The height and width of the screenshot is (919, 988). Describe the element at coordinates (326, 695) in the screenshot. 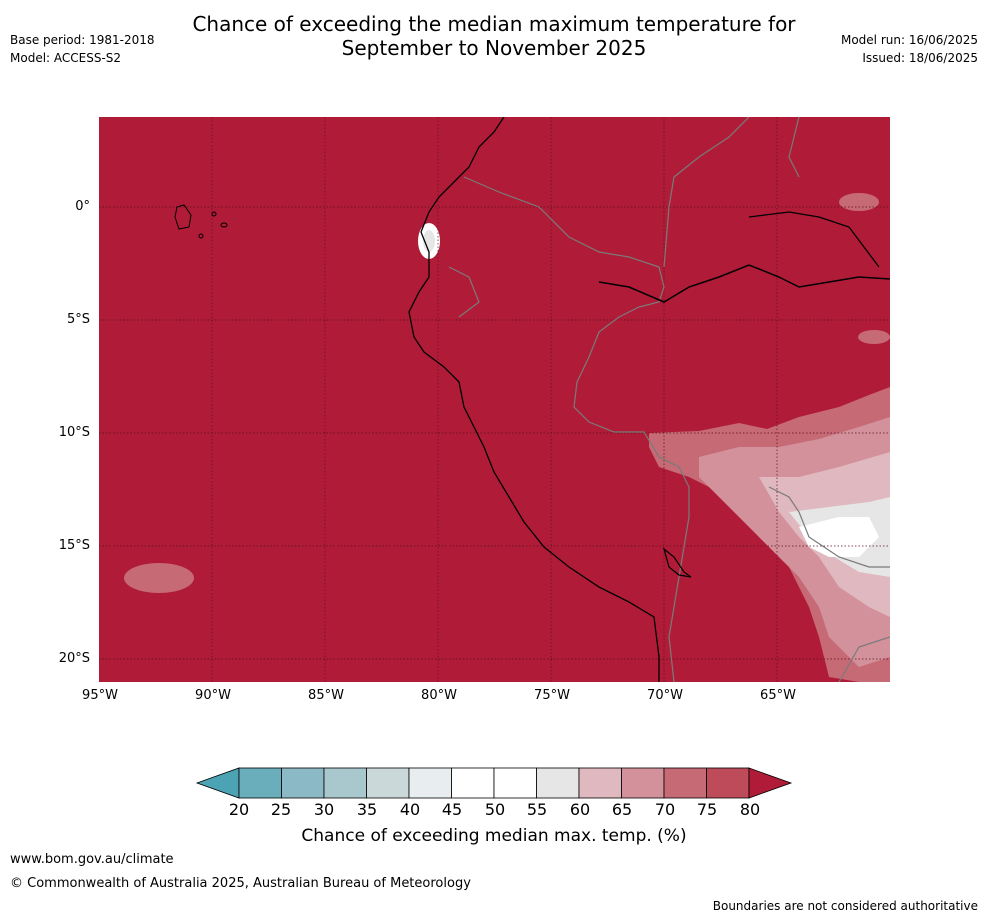

I see `lon-label: 85°W` at that location.